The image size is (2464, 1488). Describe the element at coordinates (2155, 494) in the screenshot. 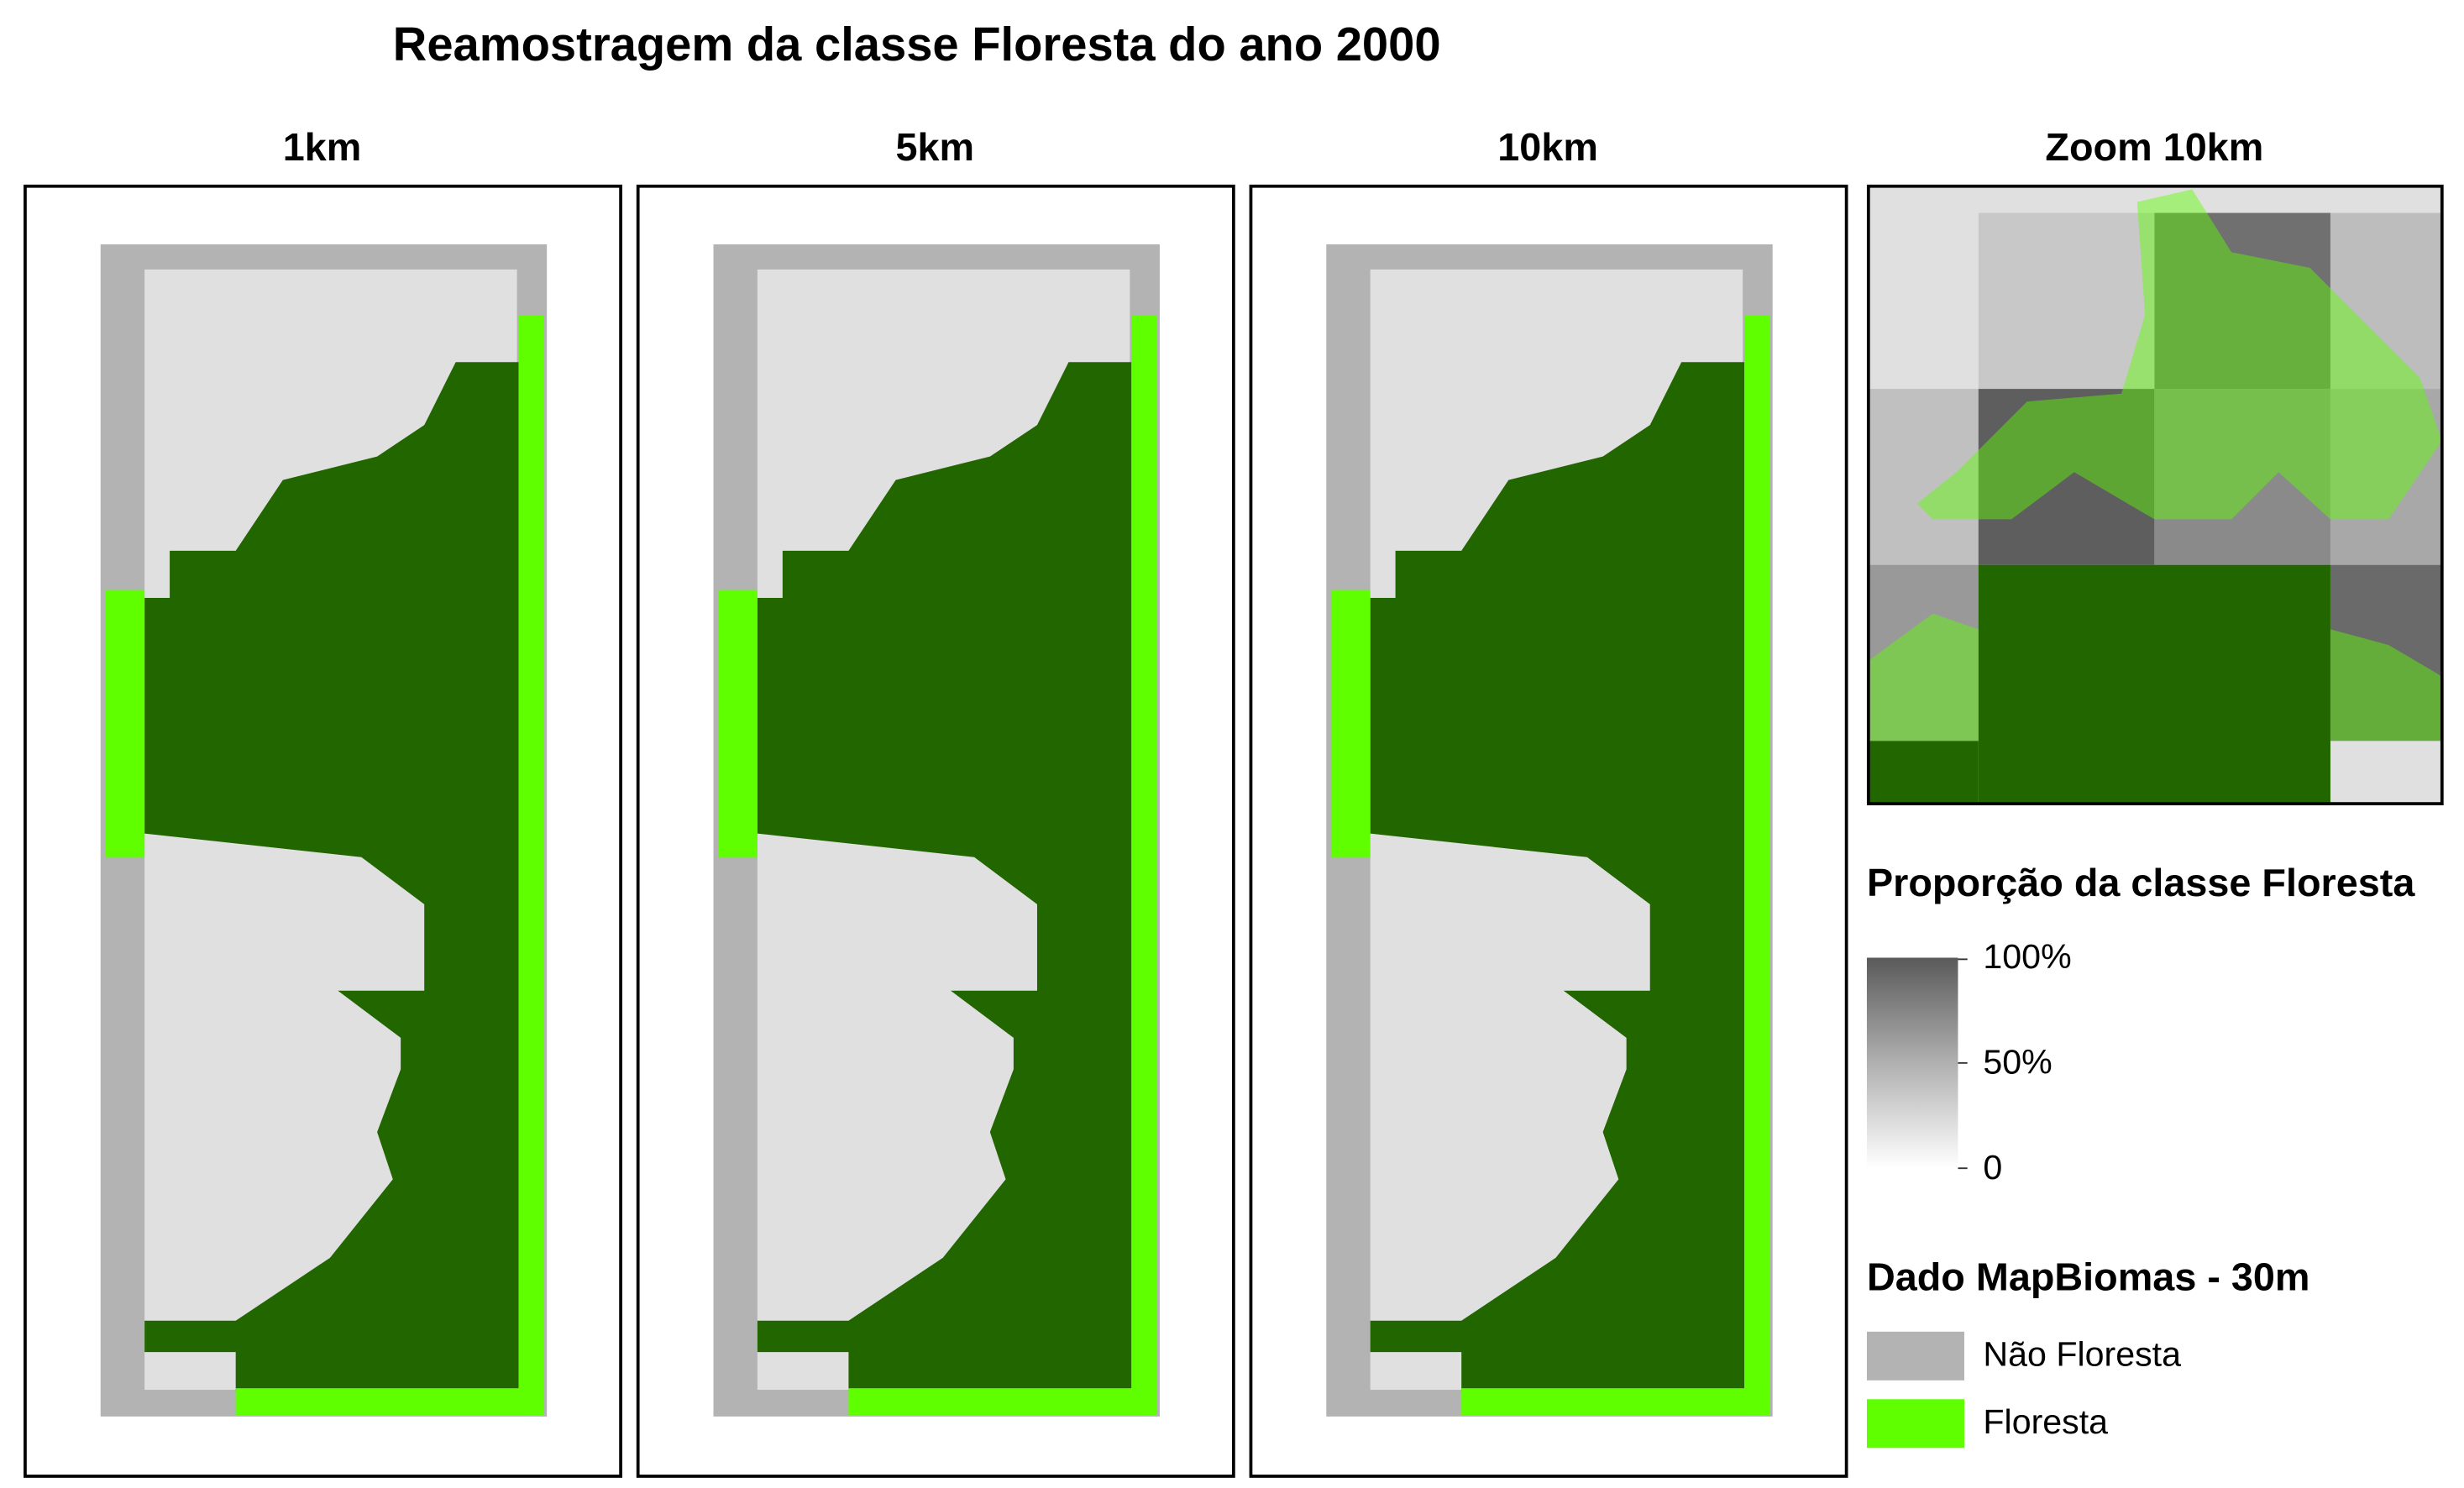

I see `zoom-map` at that location.